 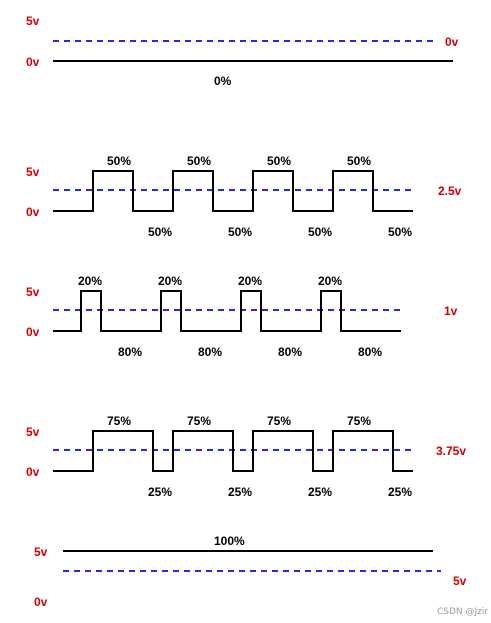 What do you see at coordinates (460, 581) in the screenshot?
I see `average-voltage-label: 5v` at bounding box center [460, 581].